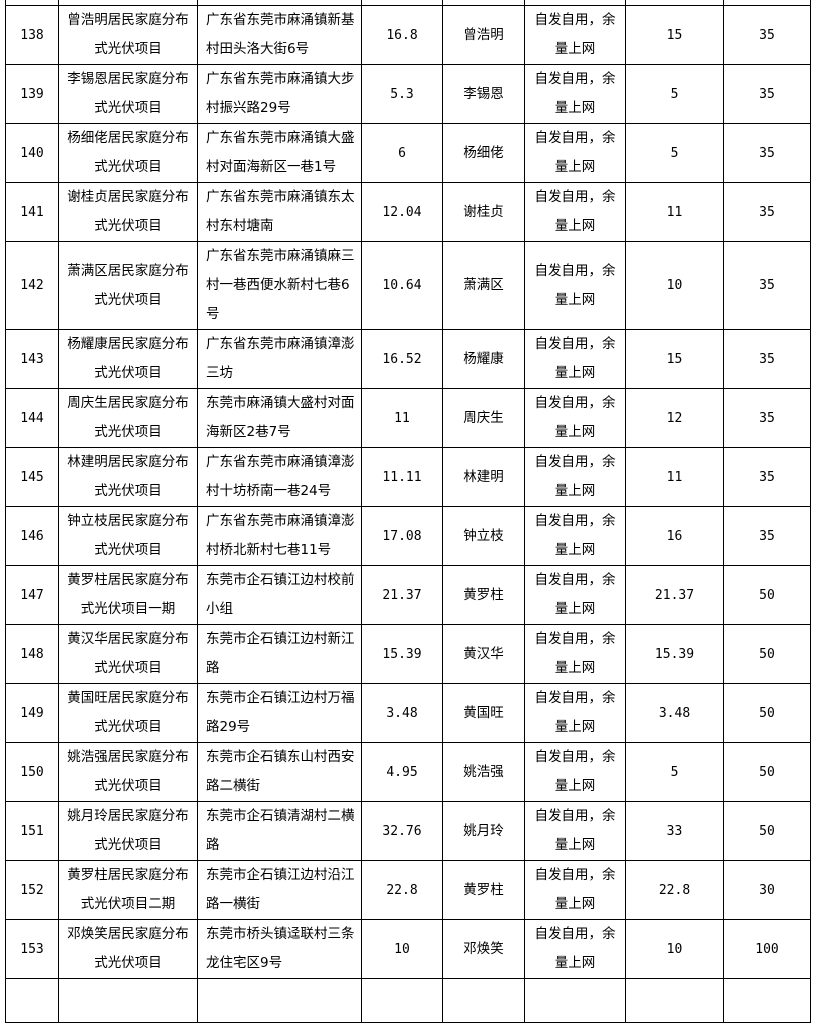  What do you see at coordinates (279, 595) in the screenshot?
I see `address-cell: 东莞市企石镇江边村校前小组` at bounding box center [279, 595].